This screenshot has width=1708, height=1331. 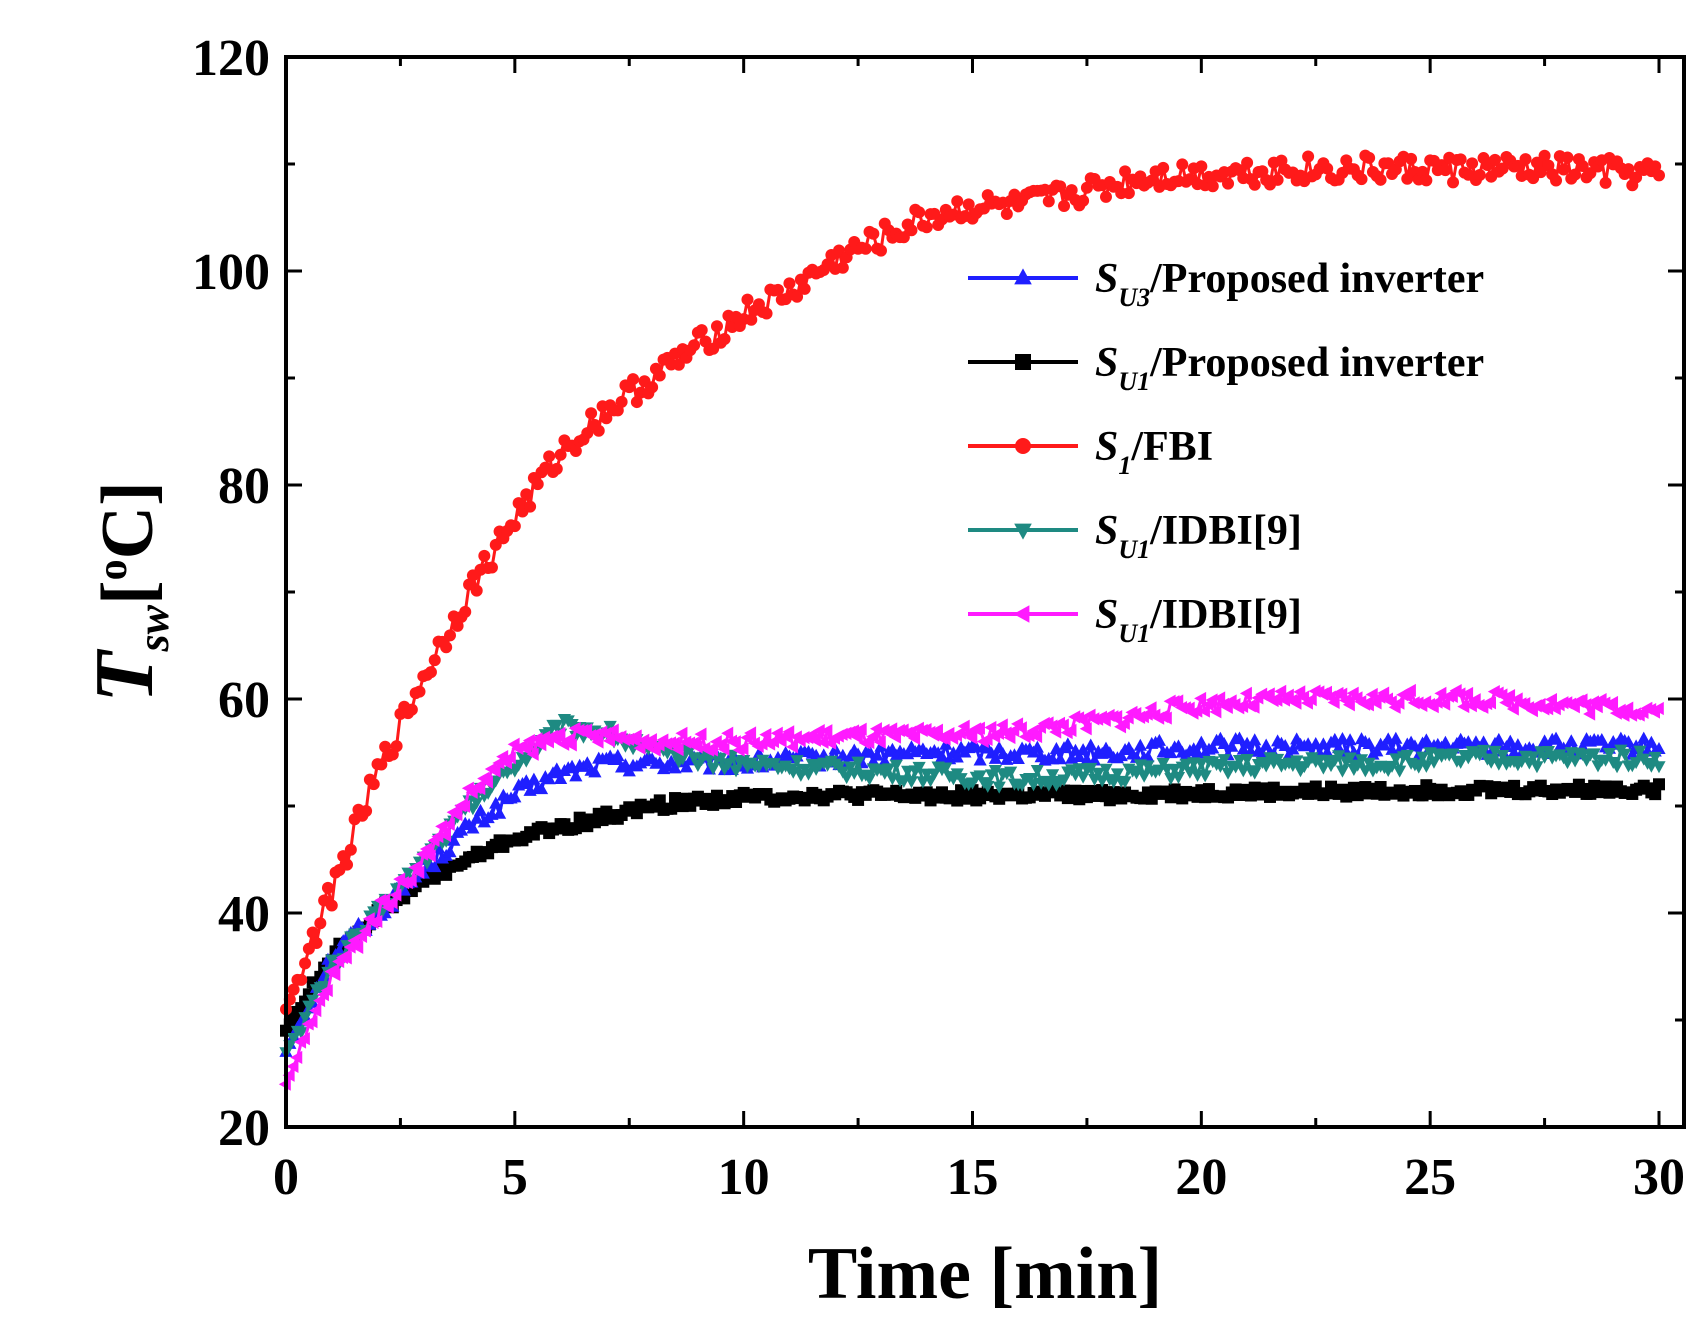 What do you see at coordinates (1198, 536) in the screenshot?
I see `legend-label: SU1/IDBI[9]` at bounding box center [1198, 536].